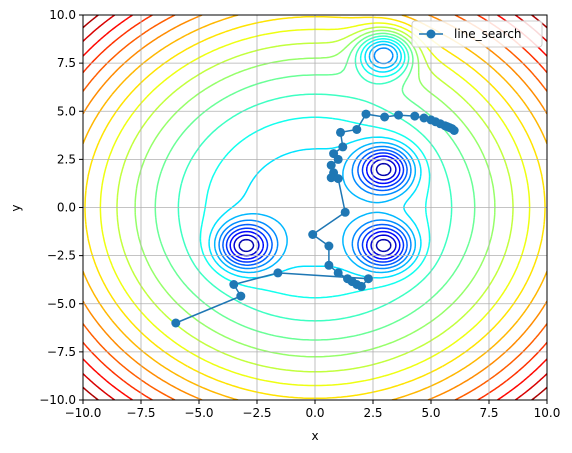 The width and height of the screenshot is (572, 453). I want to click on contour-level, so click(315, 207).